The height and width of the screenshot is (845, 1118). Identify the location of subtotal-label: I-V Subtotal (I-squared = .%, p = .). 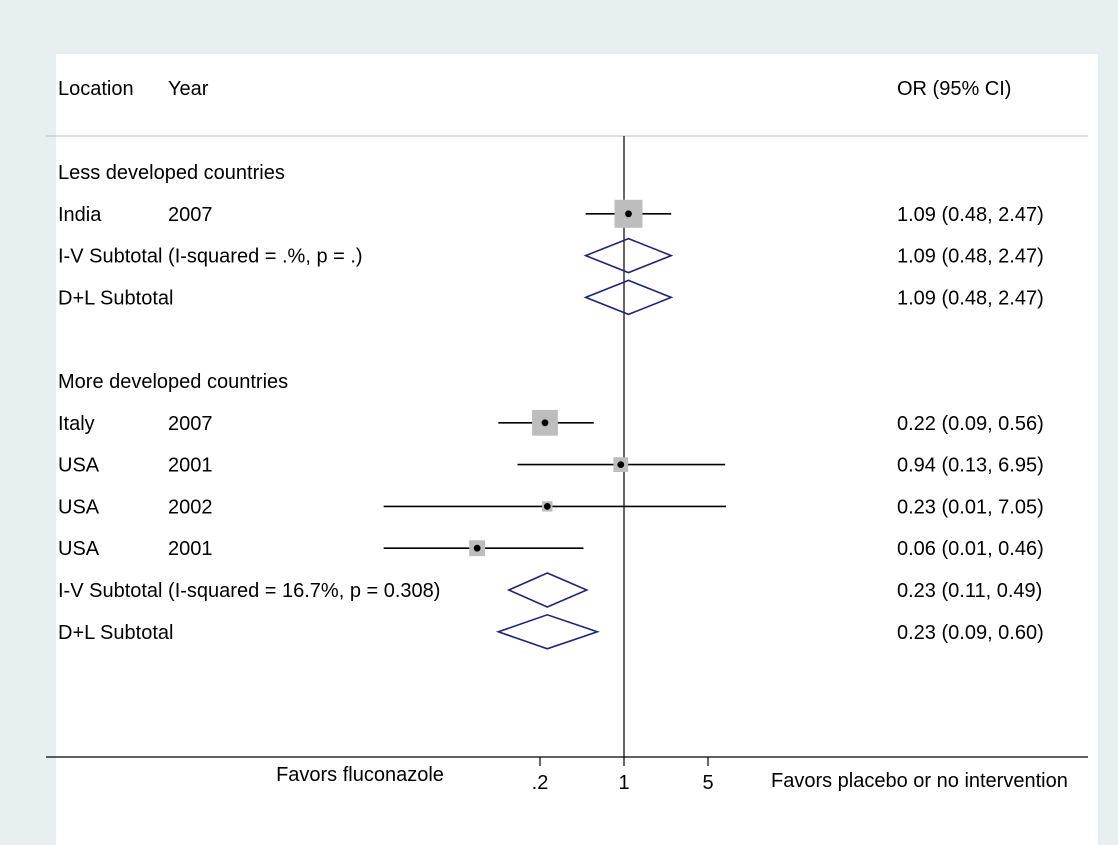
(210, 257).